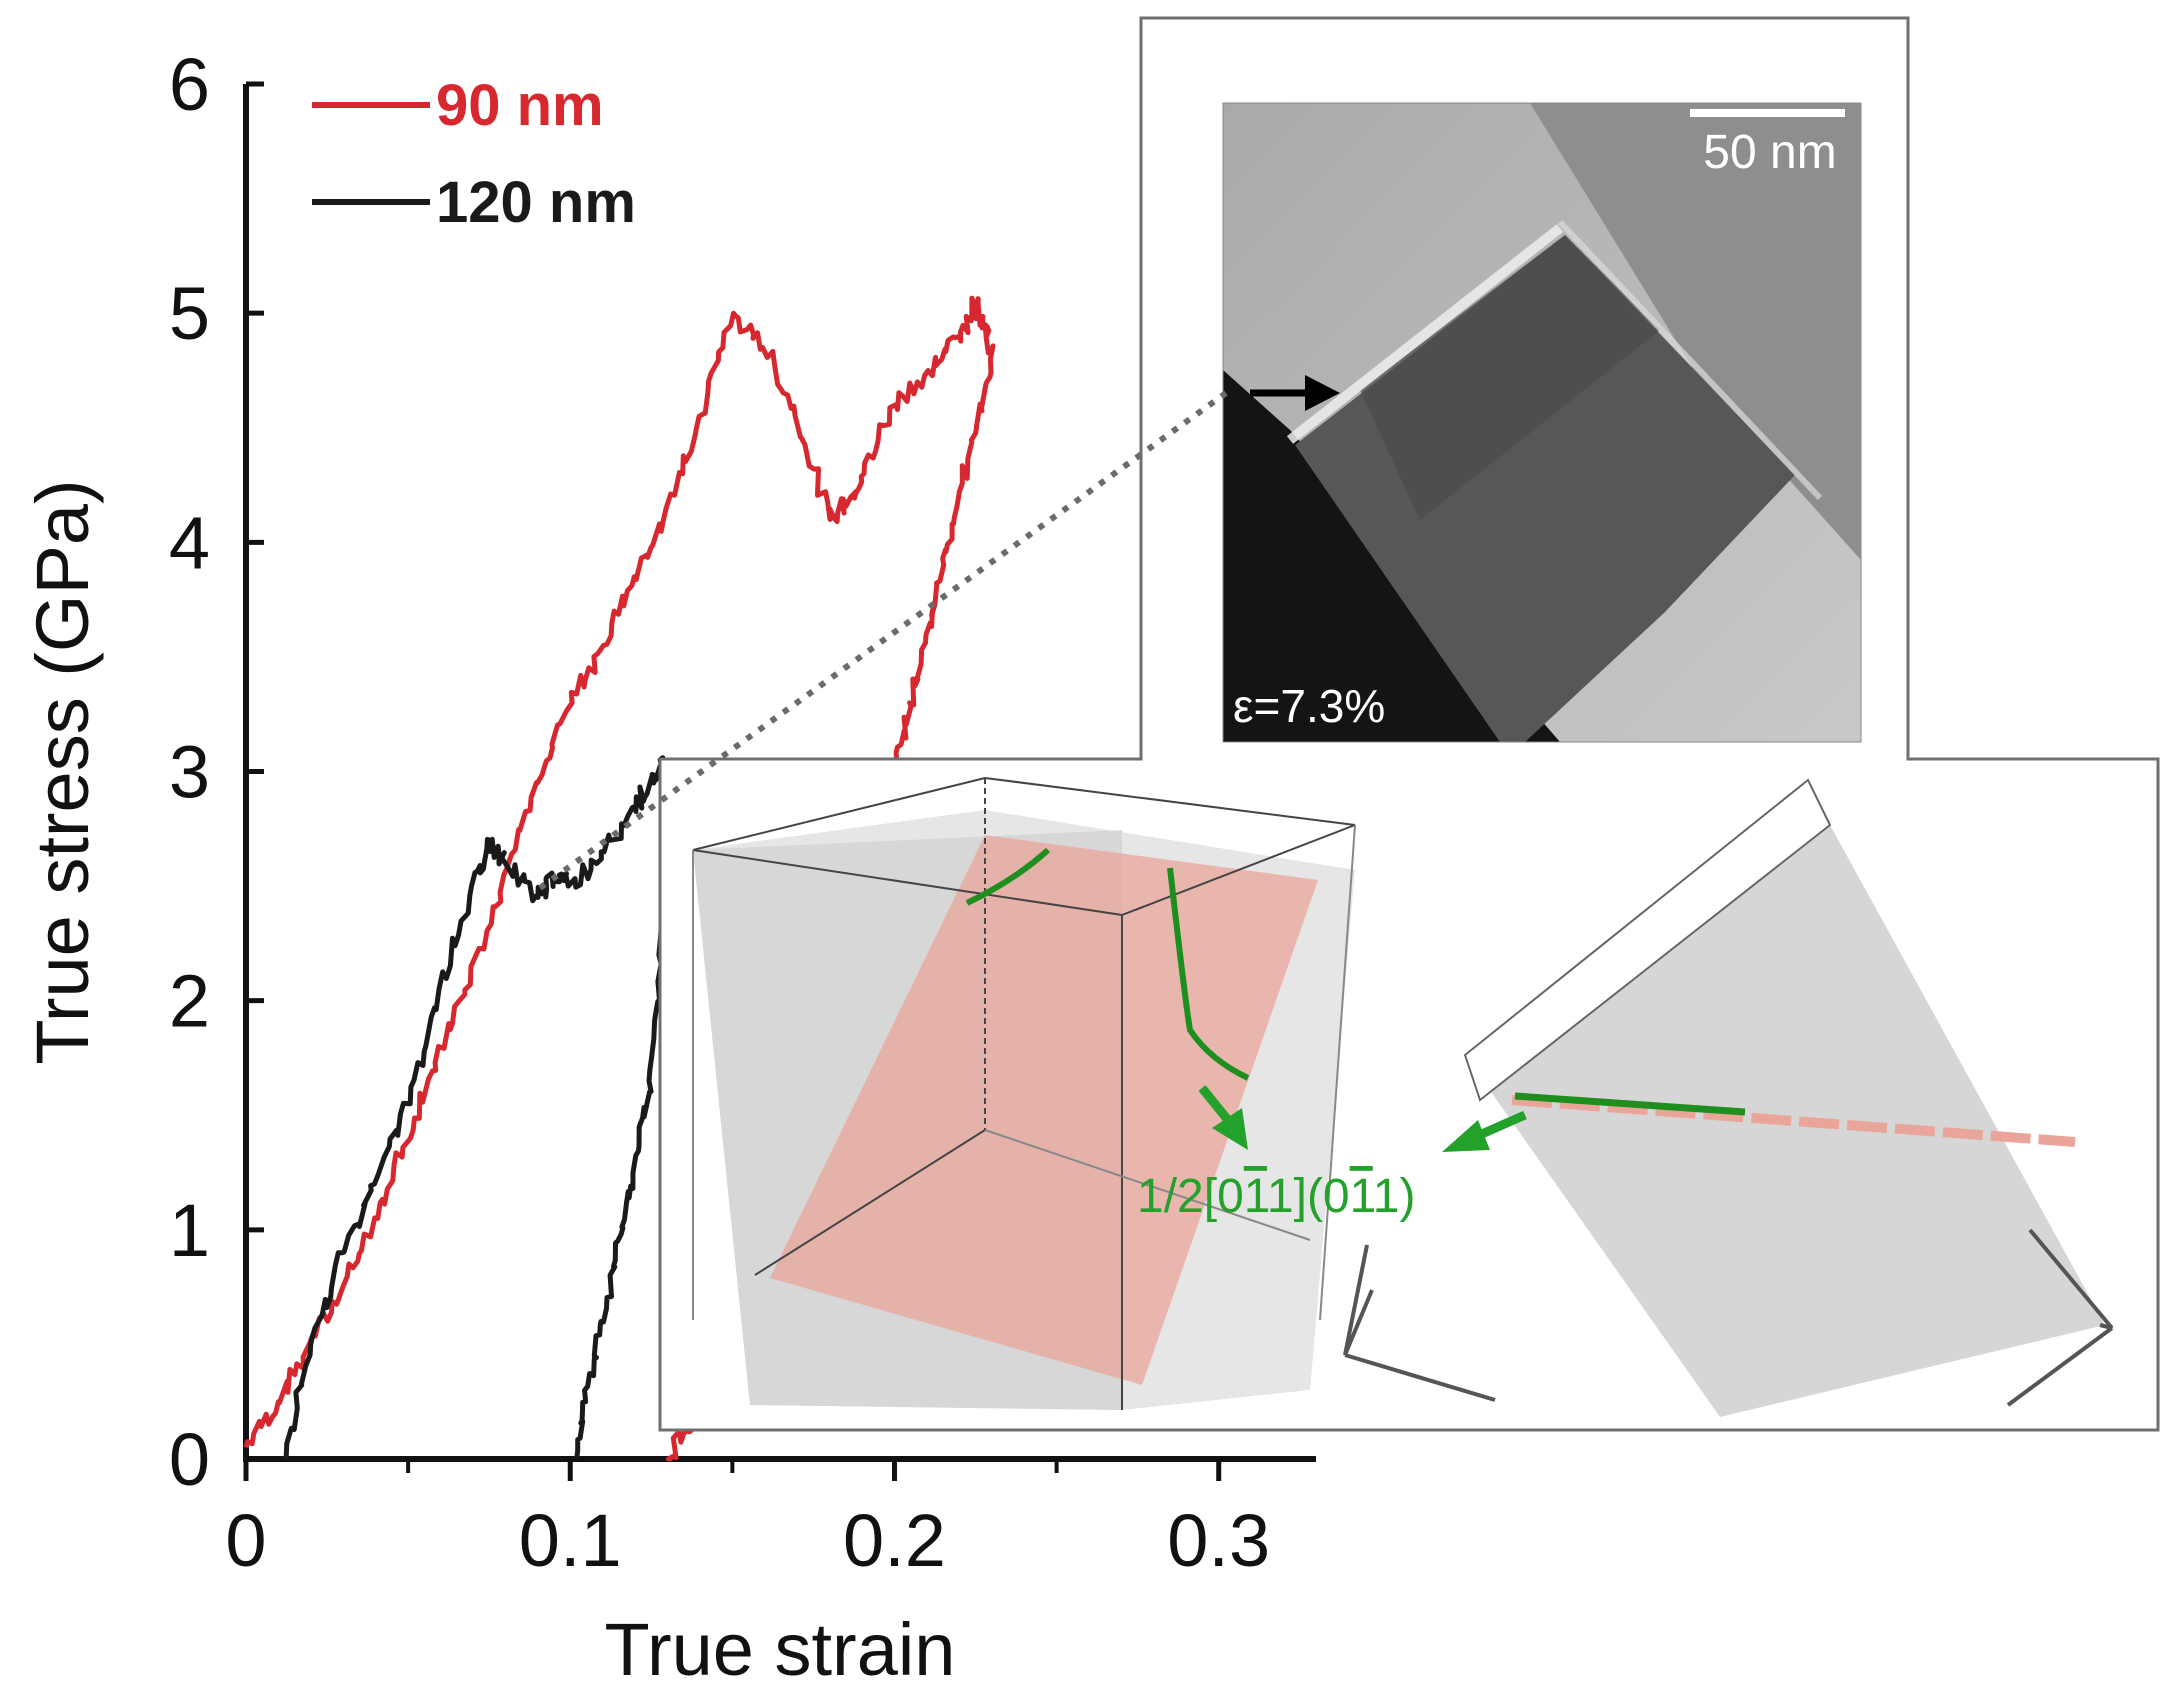  Describe the element at coordinates (1769, 152) in the screenshot. I see `tem-scale-label: 50 nm` at that location.